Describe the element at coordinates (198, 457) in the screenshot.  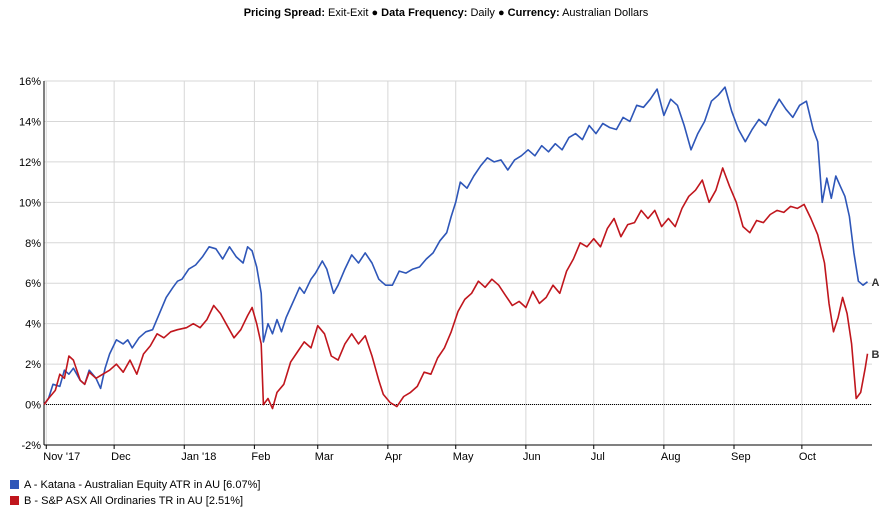
I see `x-tick-label: Jan '18` at that location.